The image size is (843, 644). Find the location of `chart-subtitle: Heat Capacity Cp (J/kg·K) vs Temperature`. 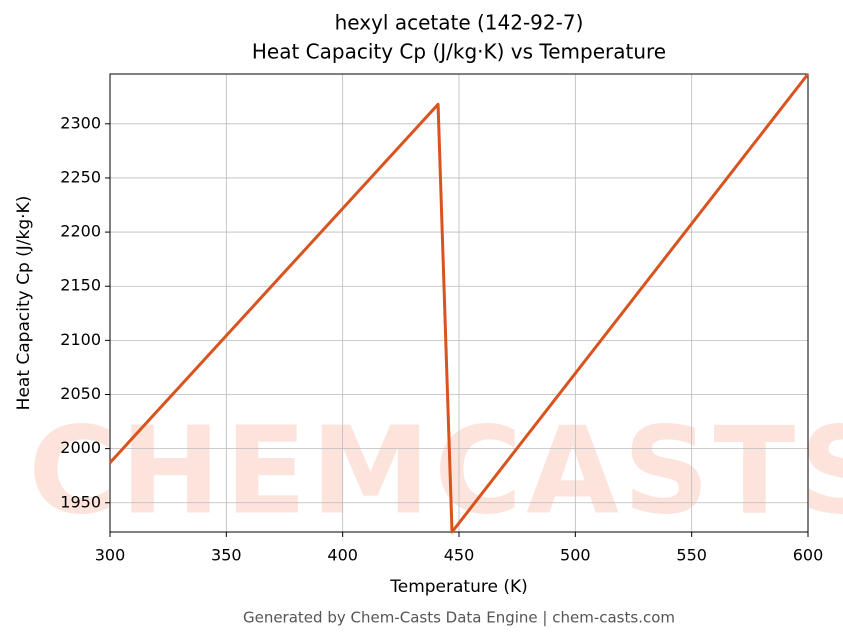

chart-subtitle: Heat Capacity Cp (J/kg·K) vs Temperature is located at coordinates (459, 52).